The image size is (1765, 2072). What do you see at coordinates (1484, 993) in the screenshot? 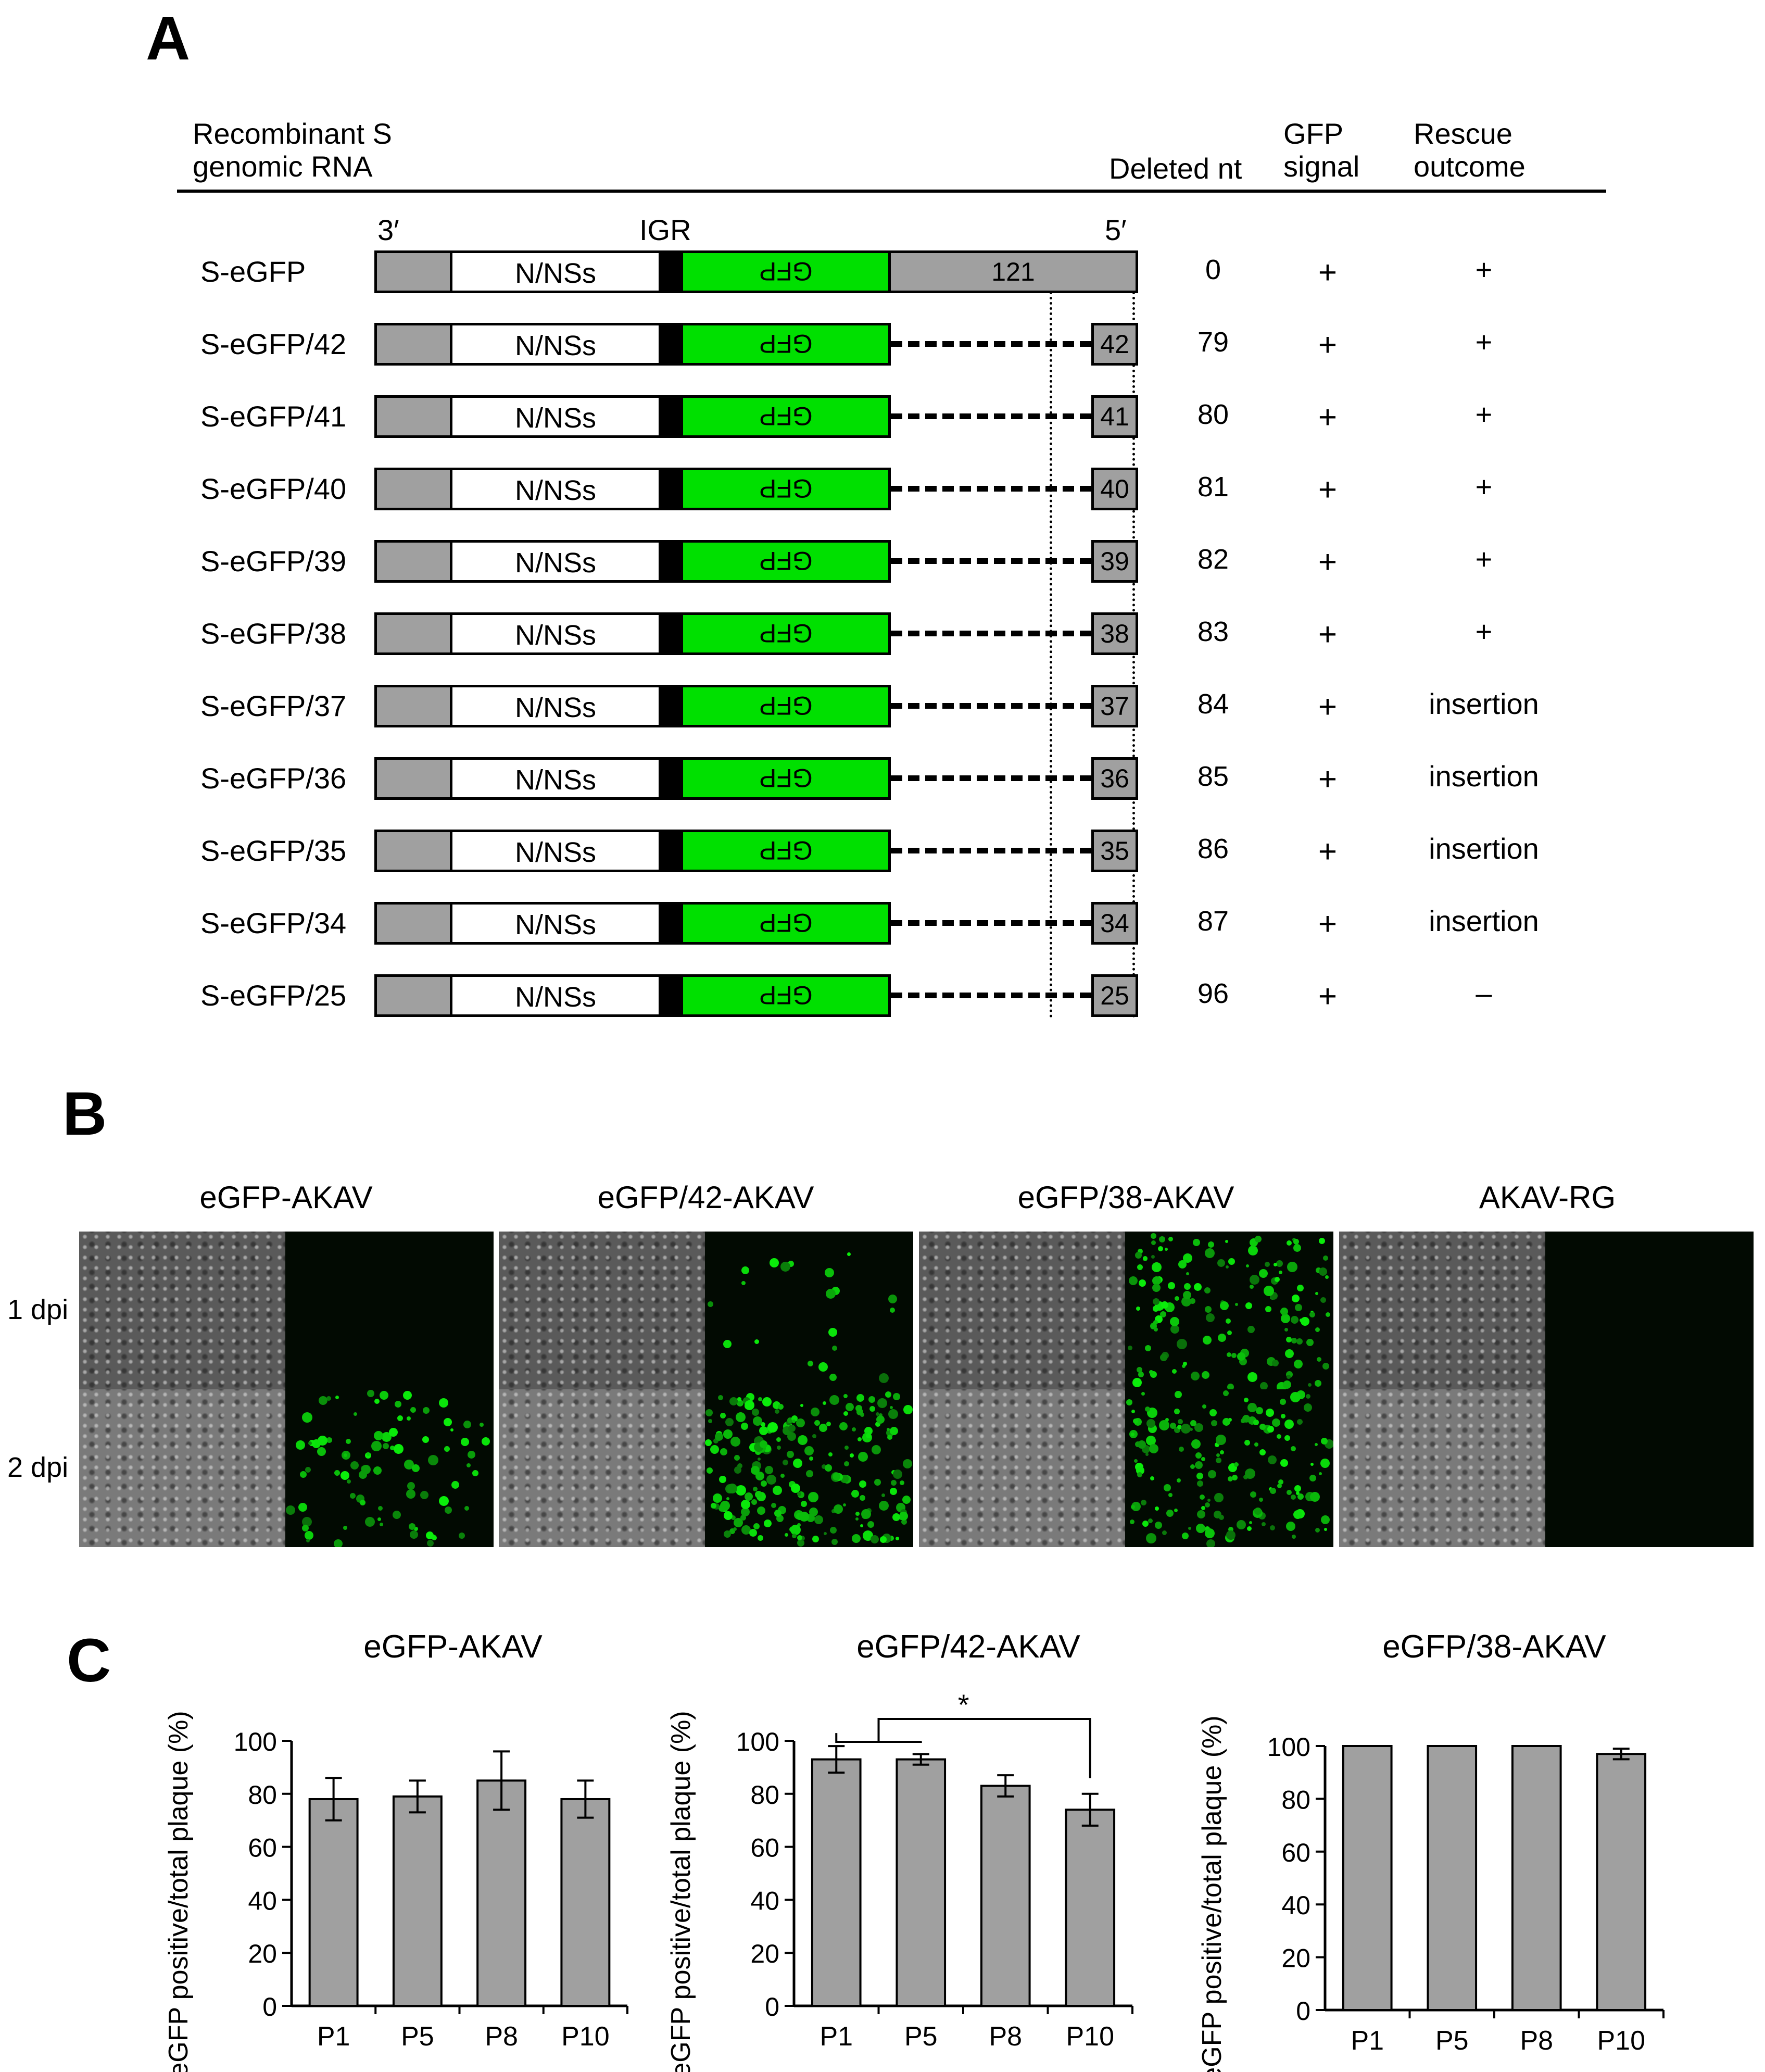
I see `rescue-outcome-value: –` at bounding box center [1484, 993].